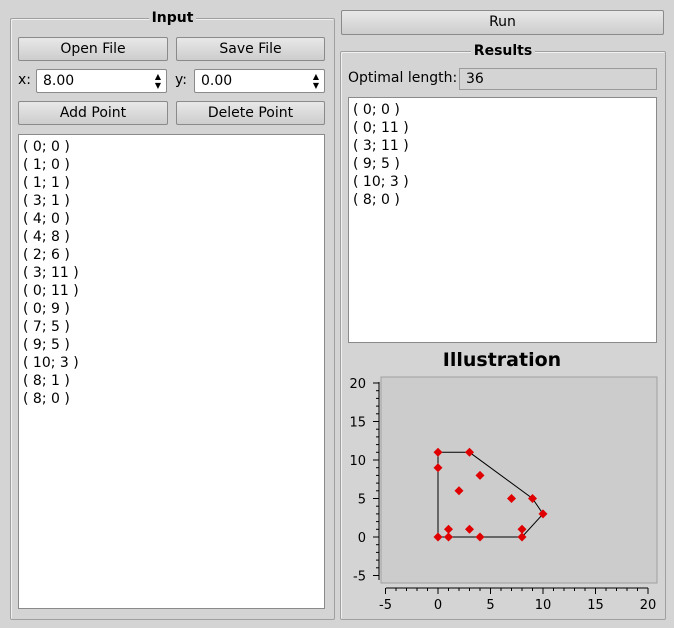 The height and width of the screenshot is (628, 674). What do you see at coordinates (502, 360) in the screenshot?
I see `illustration-title: Illustration` at bounding box center [502, 360].